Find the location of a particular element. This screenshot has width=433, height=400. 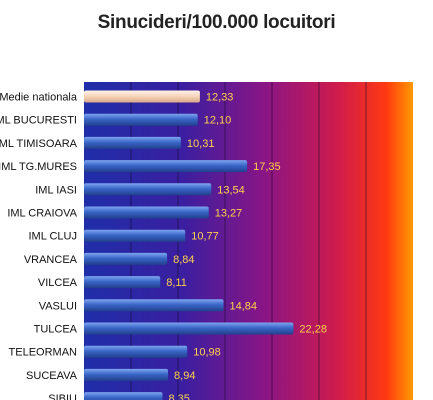

value-label: 17,35 is located at coordinates (267, 167).